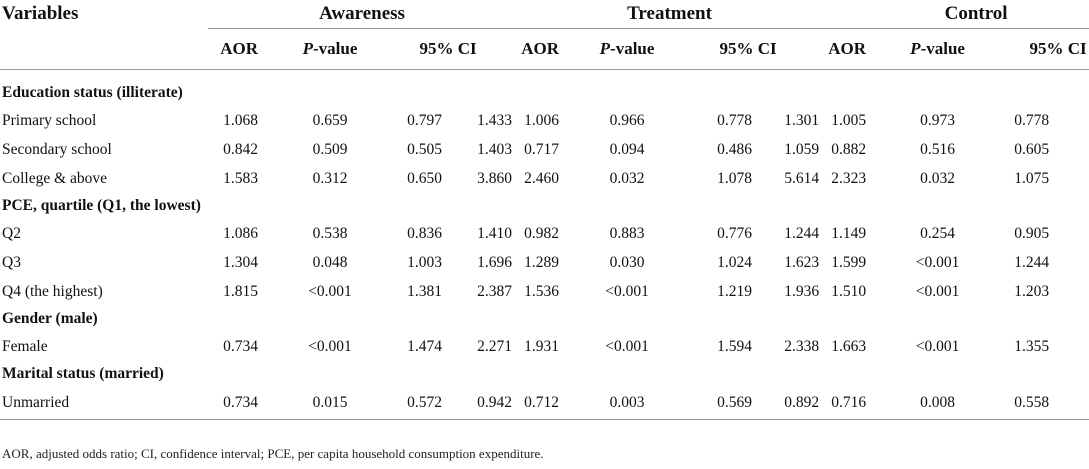 This screenshot has width=1089, height=469. I want to click on aor-cell: 1.086, so click(240, 233).